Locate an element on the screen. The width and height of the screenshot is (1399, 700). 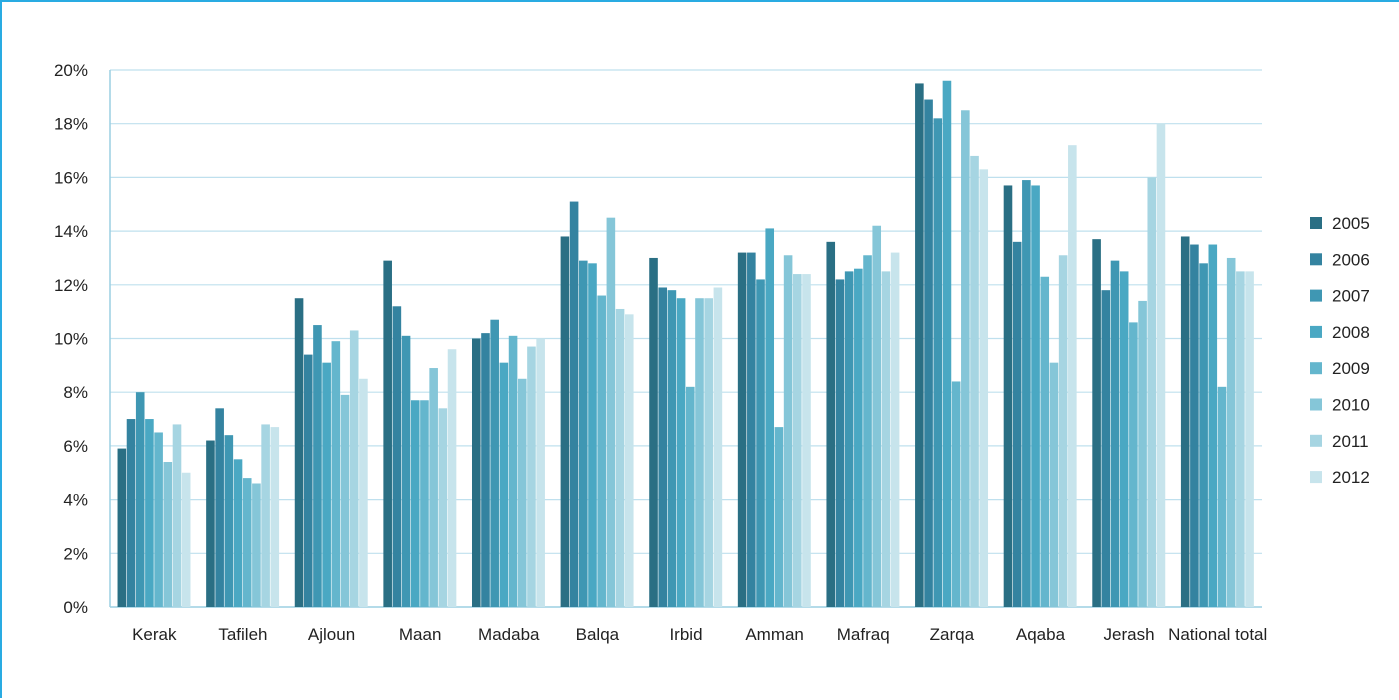
category-label: Maan is located at coordinates (420, 634).